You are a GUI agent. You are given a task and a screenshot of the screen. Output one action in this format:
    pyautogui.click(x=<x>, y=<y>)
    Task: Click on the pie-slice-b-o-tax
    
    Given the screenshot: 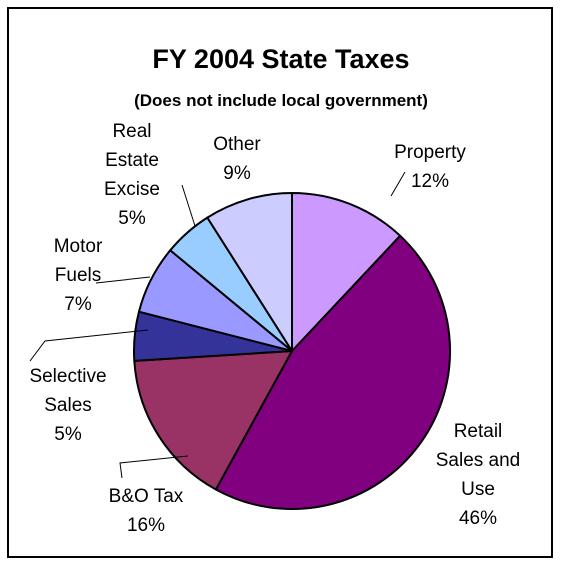 What is the action you would take?
    pyautogui.click(x=213, y=420)
    